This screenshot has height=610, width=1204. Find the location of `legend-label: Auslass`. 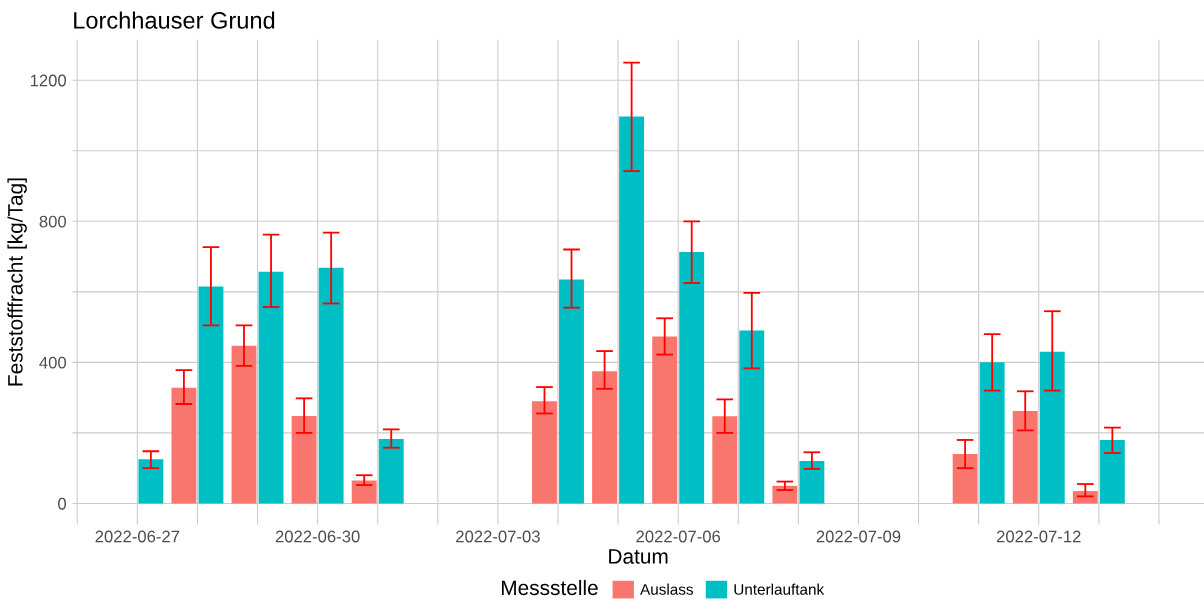

legend-label: Auslass is located at coordinates (666, 589).